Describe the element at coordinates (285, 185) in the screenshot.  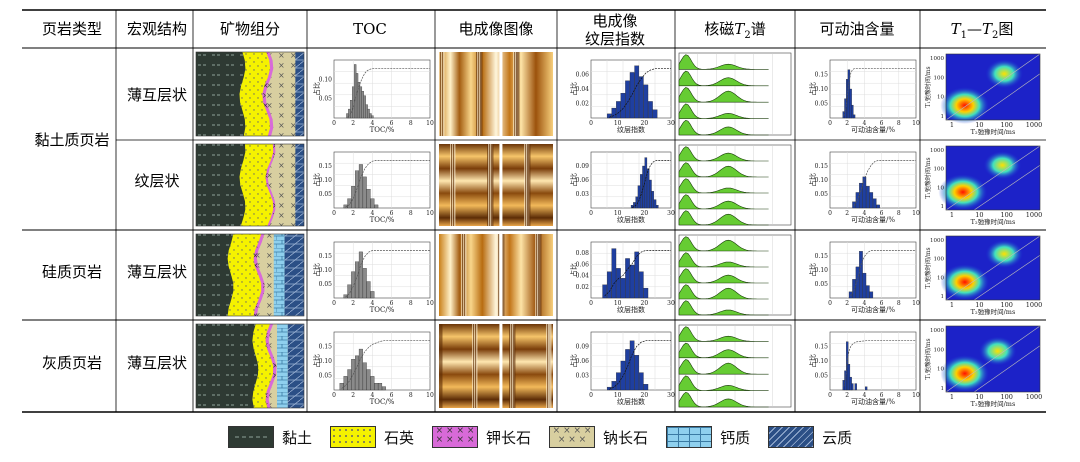
I see `albite-band` at that location.